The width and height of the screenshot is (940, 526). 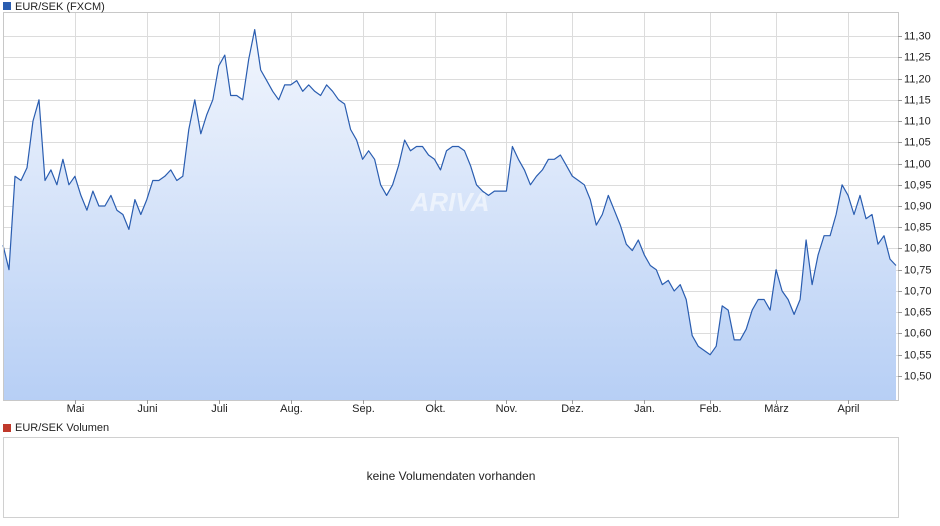 I want to click on y-tick-label: 10,85, so click(x=918, y=227).